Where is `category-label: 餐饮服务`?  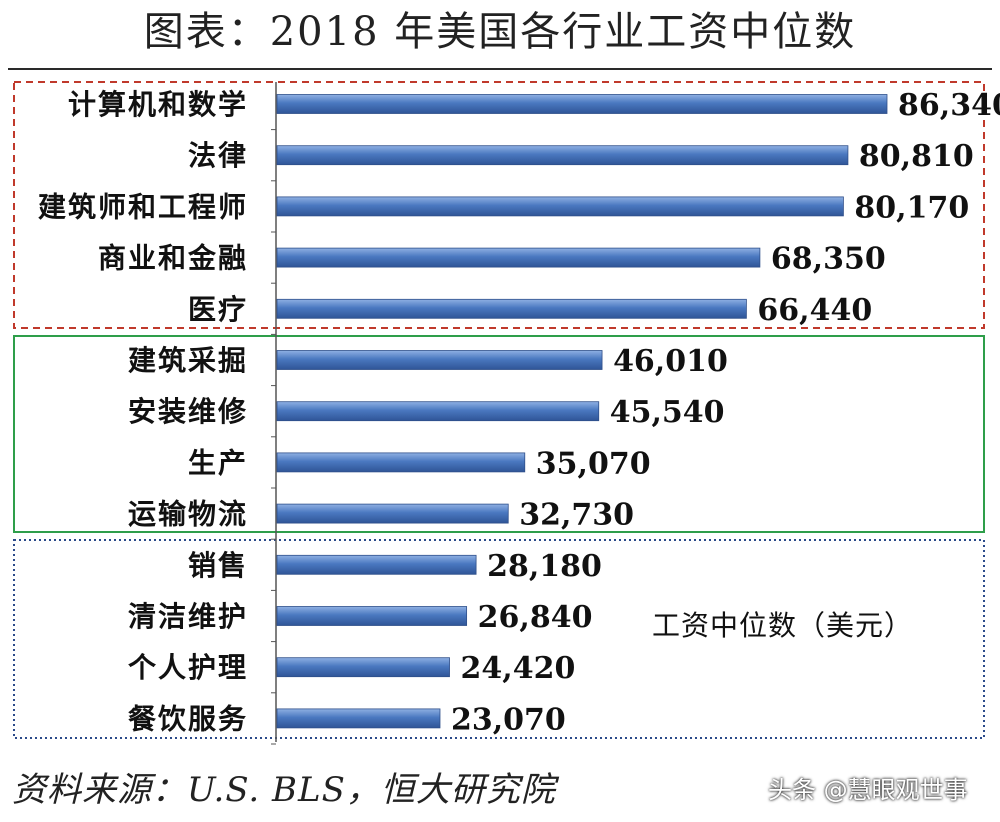
category-label: 餐饮服务 is located at coordinates (188, 718).